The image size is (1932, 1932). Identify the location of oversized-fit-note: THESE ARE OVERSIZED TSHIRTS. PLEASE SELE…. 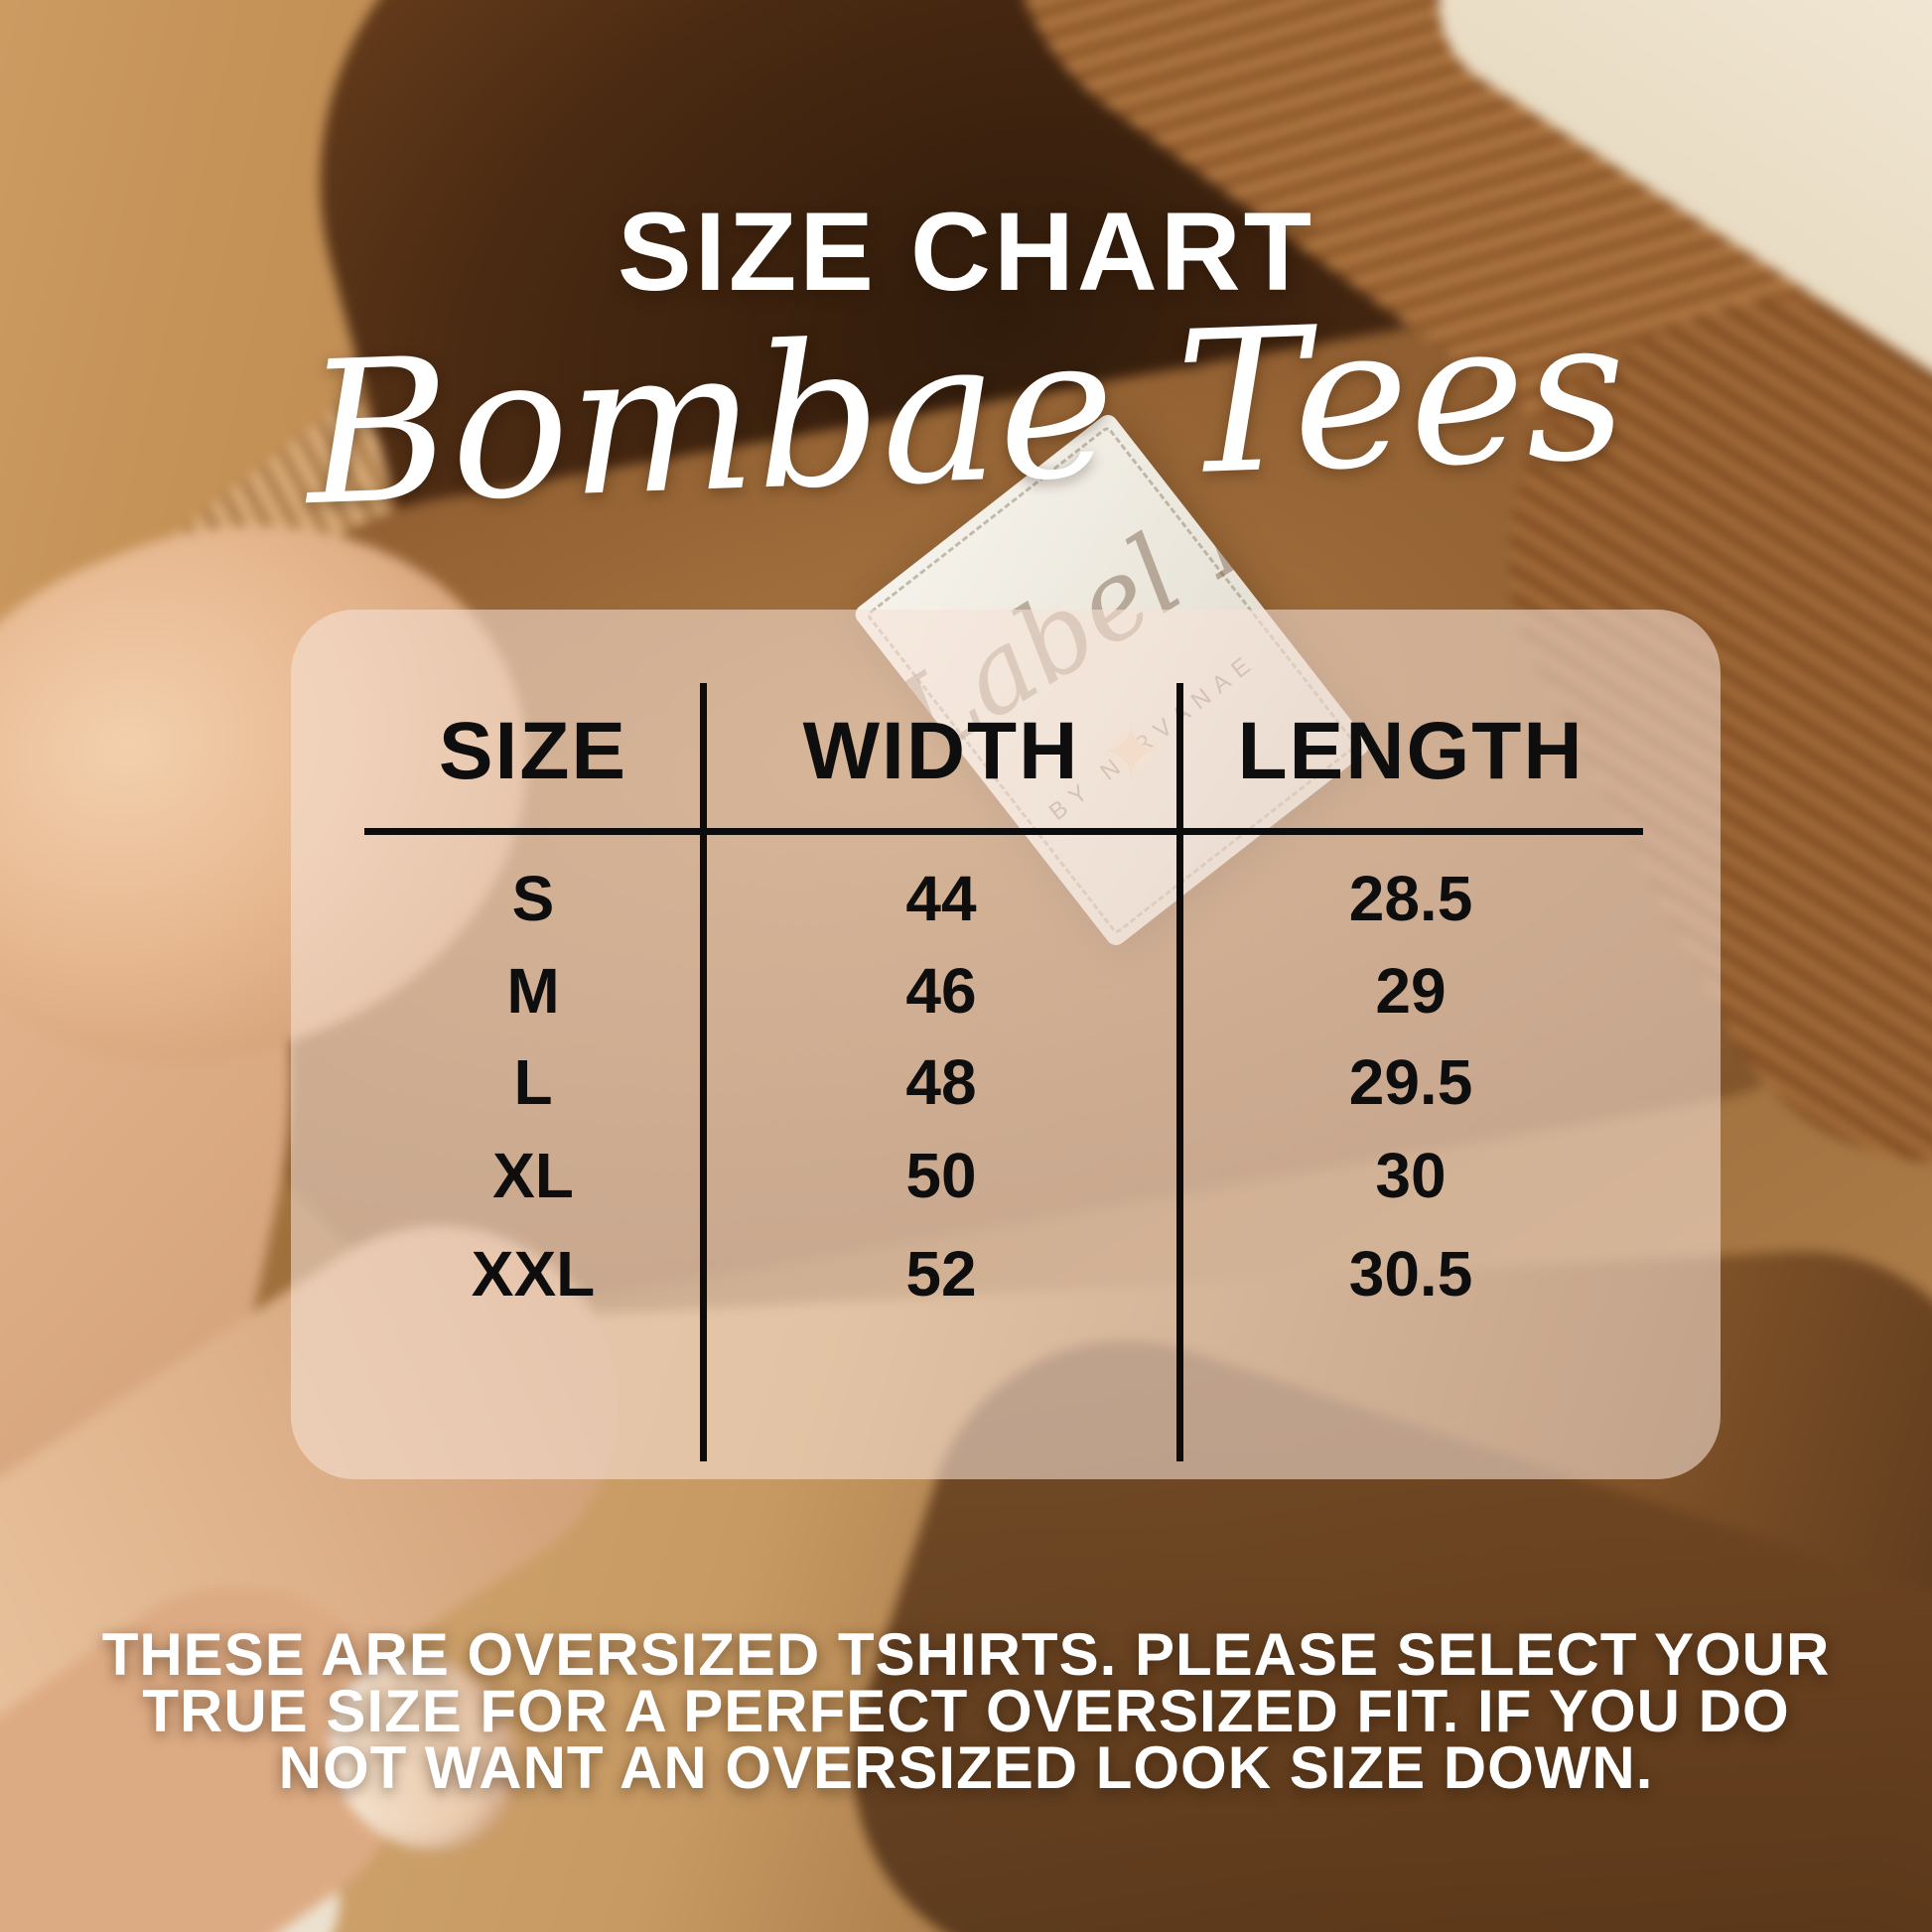
(966, 1711).